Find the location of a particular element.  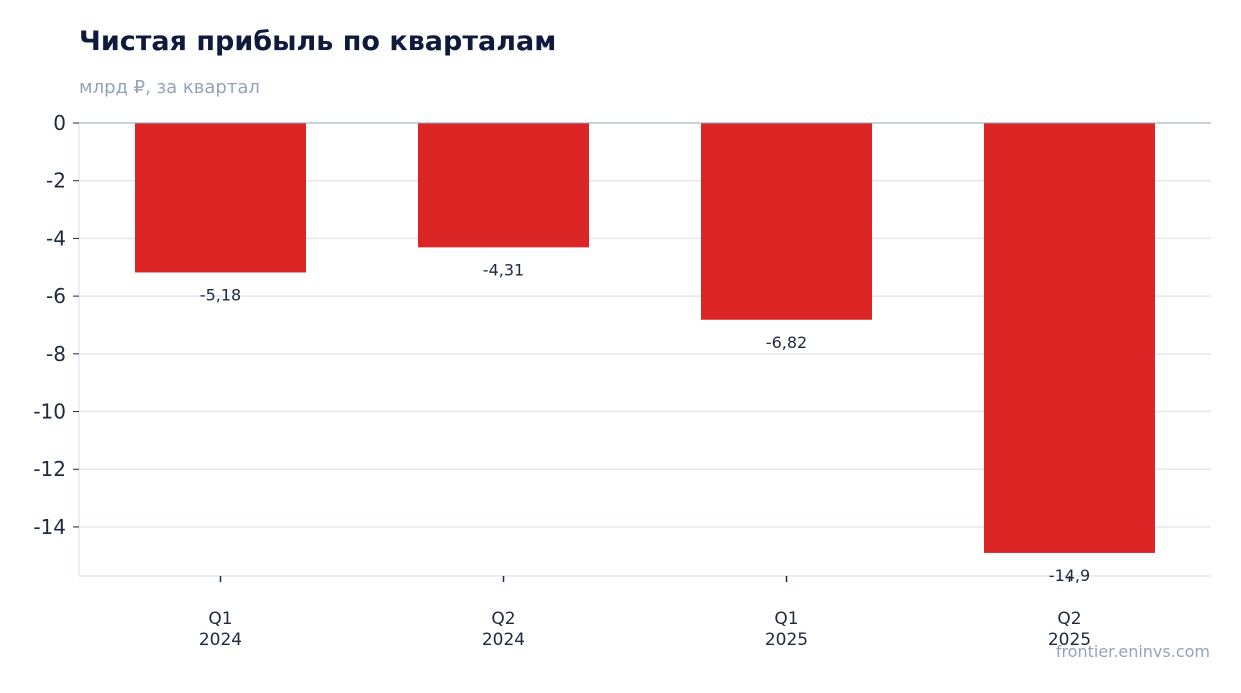

y-tick-label: -14 is located at coordinates (49, 527).